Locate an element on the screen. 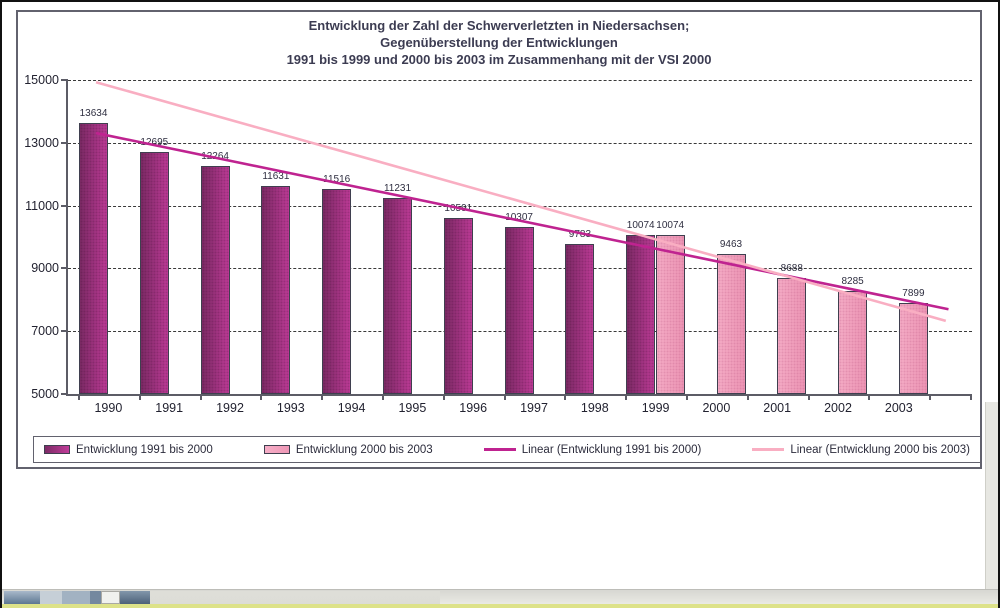 This screenshot has width=1000, height=608. chart-title-line-2: Gegenüberstellung der Entwicklungen is located at coordinates (499, 42).